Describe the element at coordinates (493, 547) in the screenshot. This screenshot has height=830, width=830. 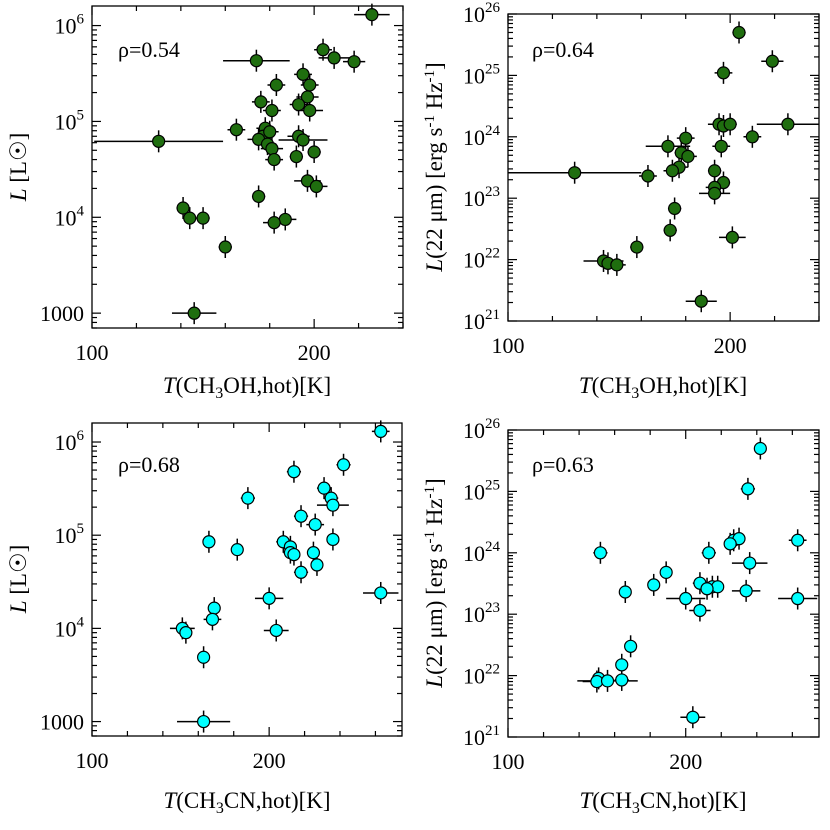
I see `y-tick-label-exponent: 24` at that location.